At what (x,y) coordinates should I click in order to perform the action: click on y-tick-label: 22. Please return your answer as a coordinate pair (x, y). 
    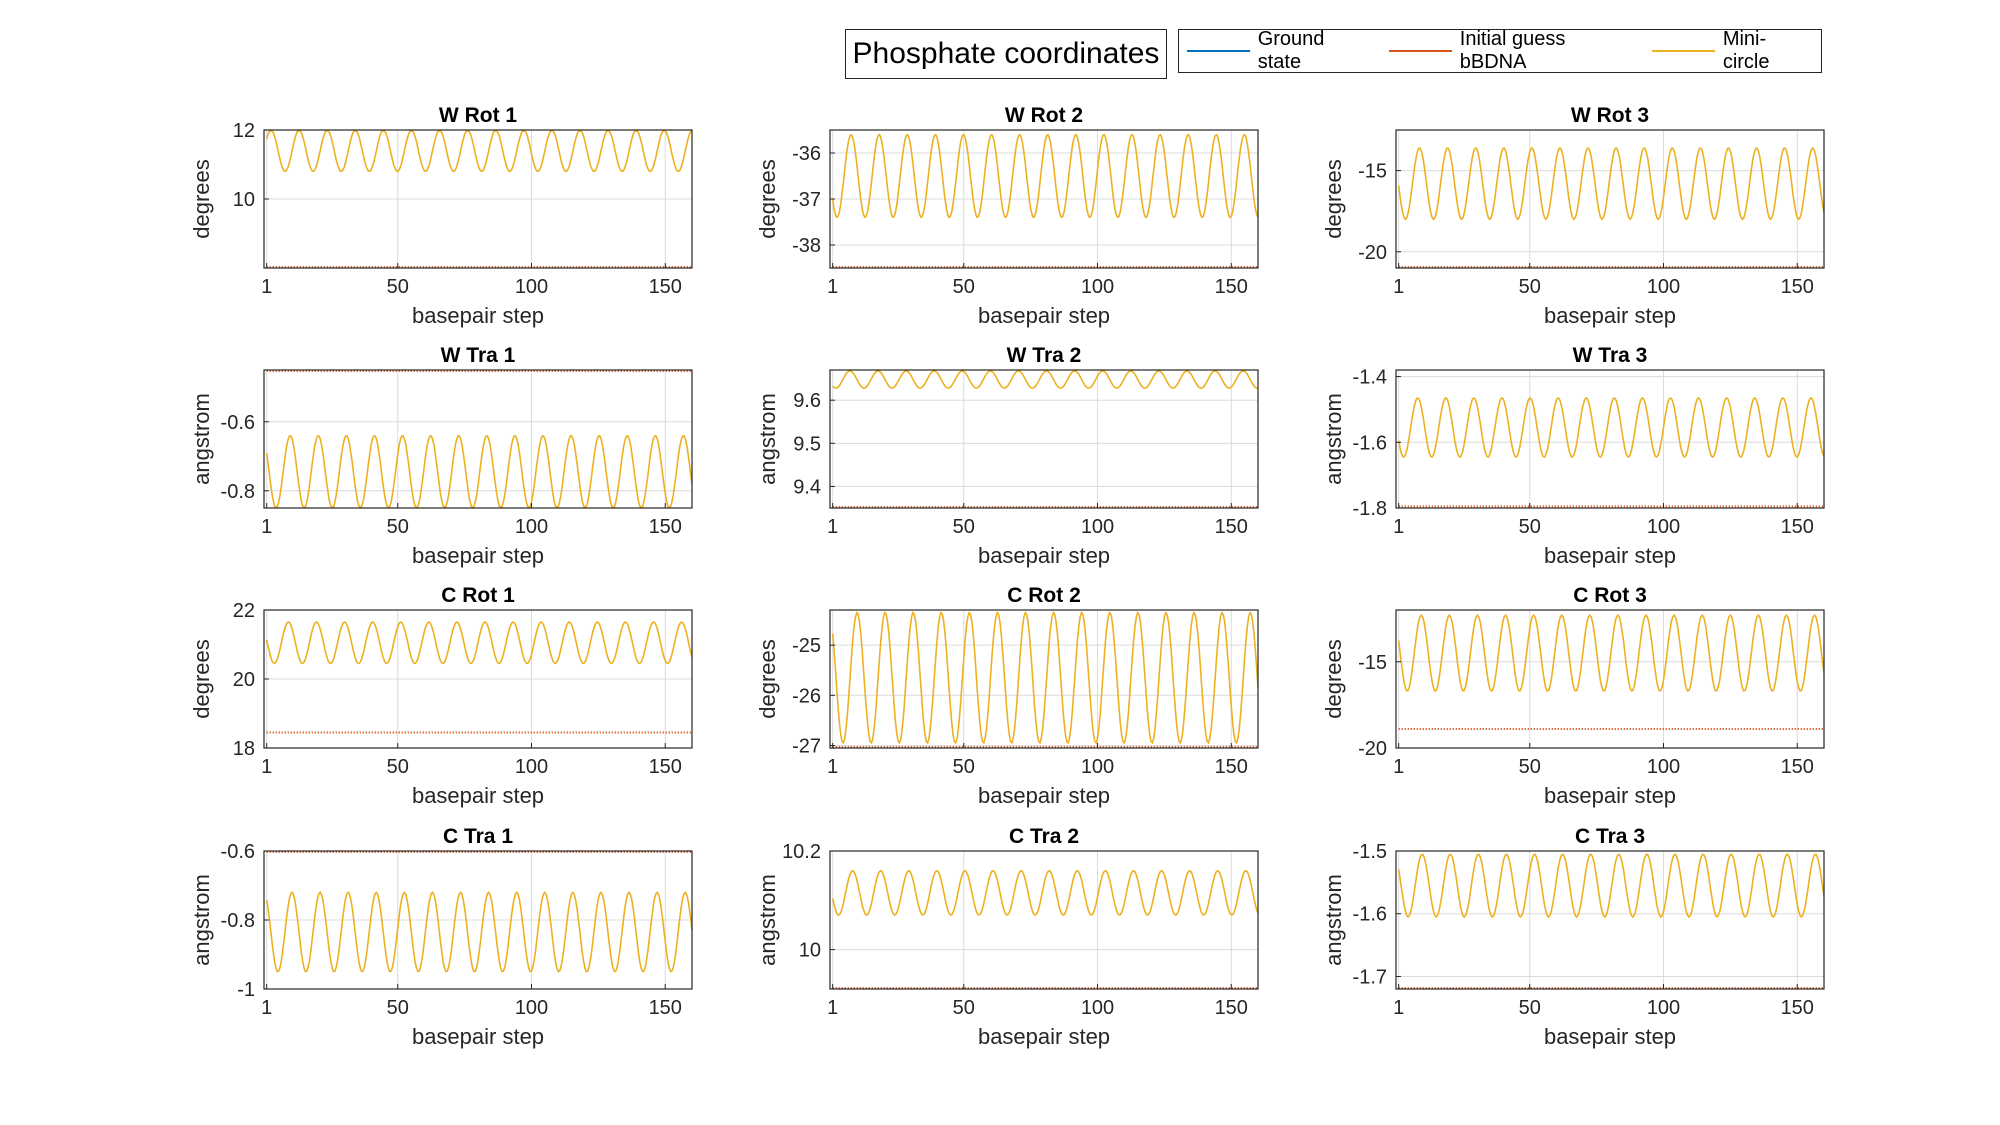
    Looking at the image, I should click on (244, 611).